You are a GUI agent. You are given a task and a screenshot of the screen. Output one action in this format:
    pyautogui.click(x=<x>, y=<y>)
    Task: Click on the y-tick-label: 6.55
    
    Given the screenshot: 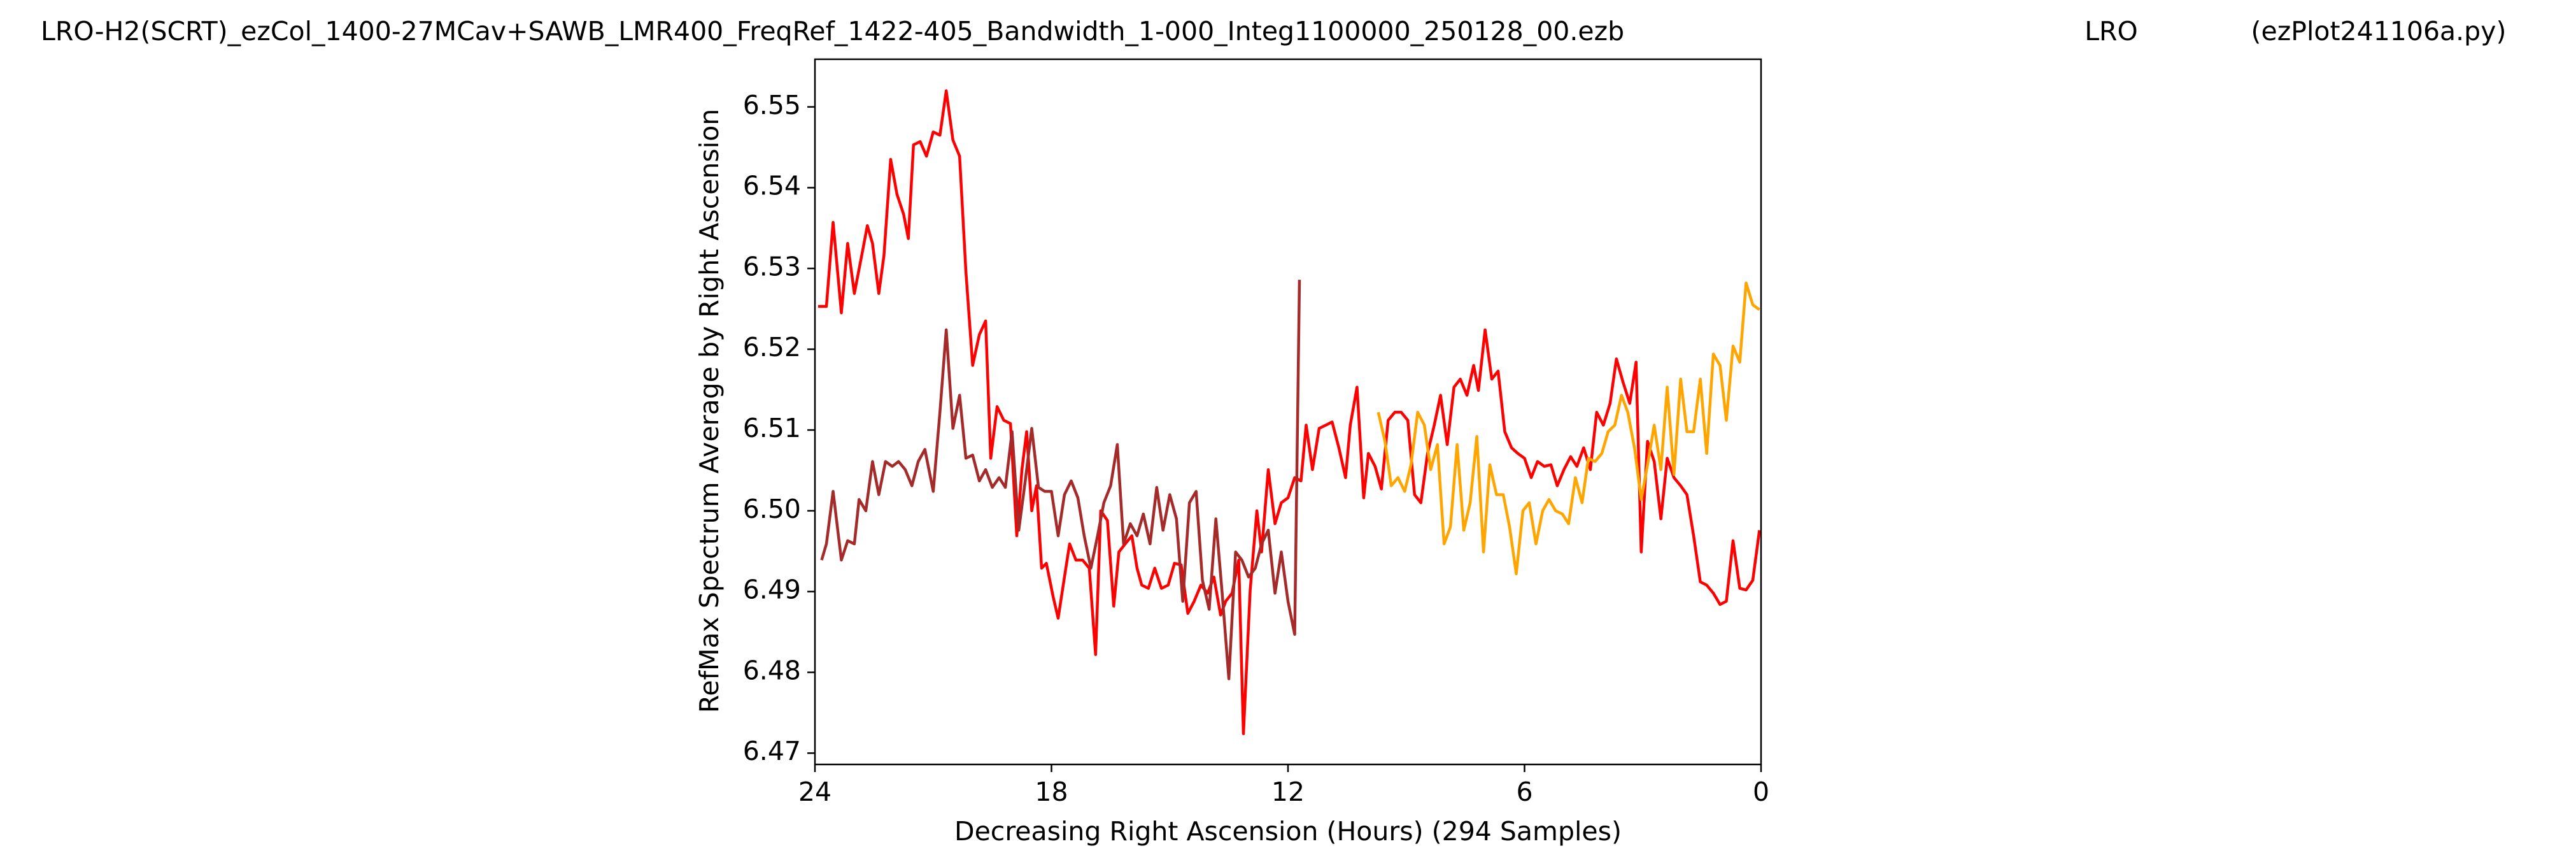 What is the action you would take?
    pyautogui.click(x=772, y=105)
    